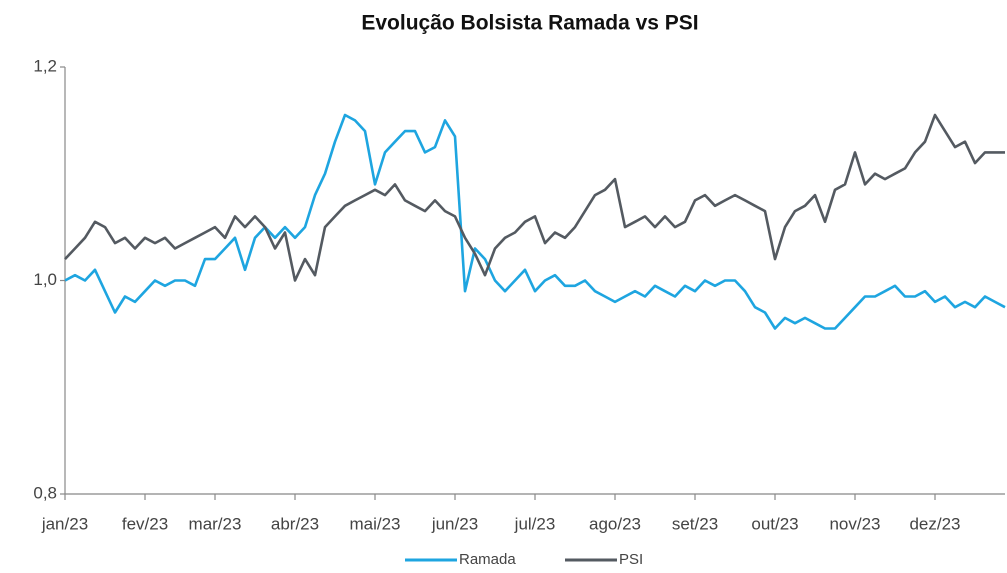 The image size is (1007, 573). What do you see at coordinates (631, 559) in the screenshot?
I see `legend-label: PSI` at bounding box center [631, 559].